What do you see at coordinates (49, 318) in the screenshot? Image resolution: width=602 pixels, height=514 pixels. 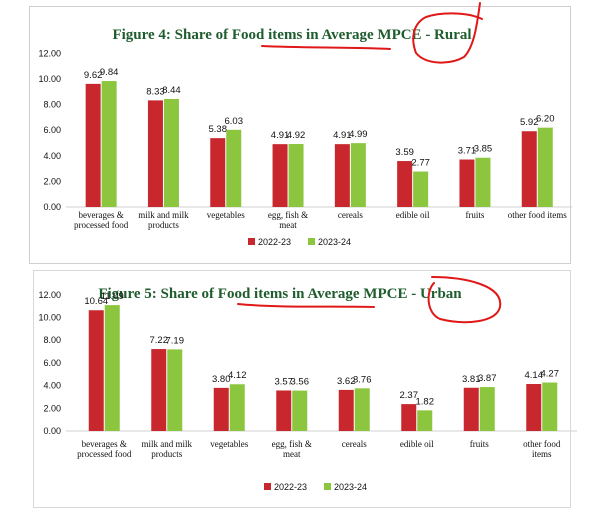 I see `urban-y-tick-label: 10.00` at bounding box center [49, 318].